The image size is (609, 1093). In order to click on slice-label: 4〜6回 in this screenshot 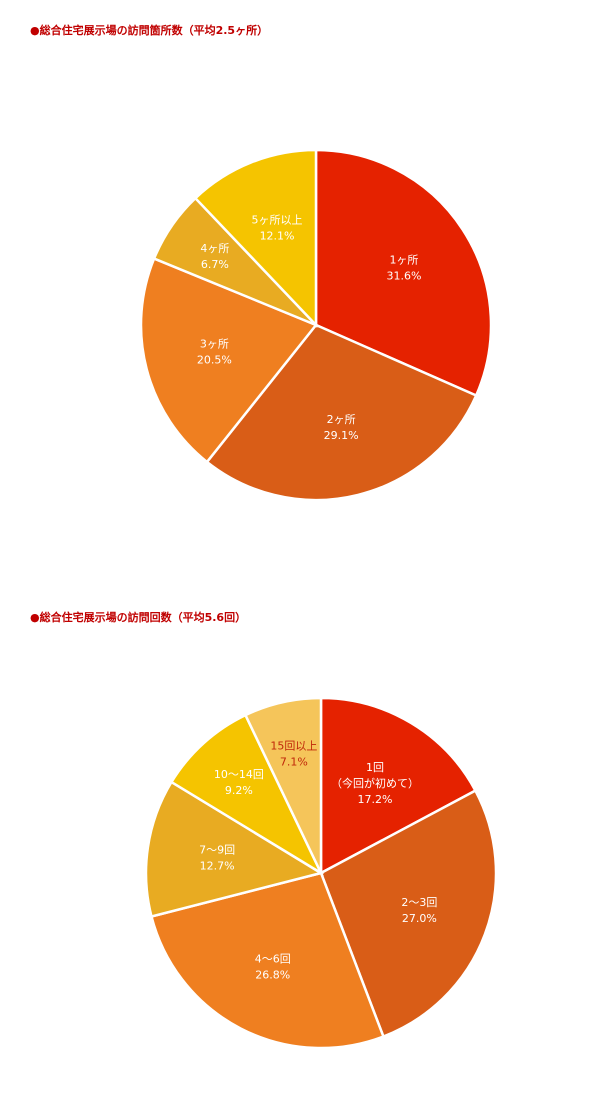, I will do `click(273, 958)`.